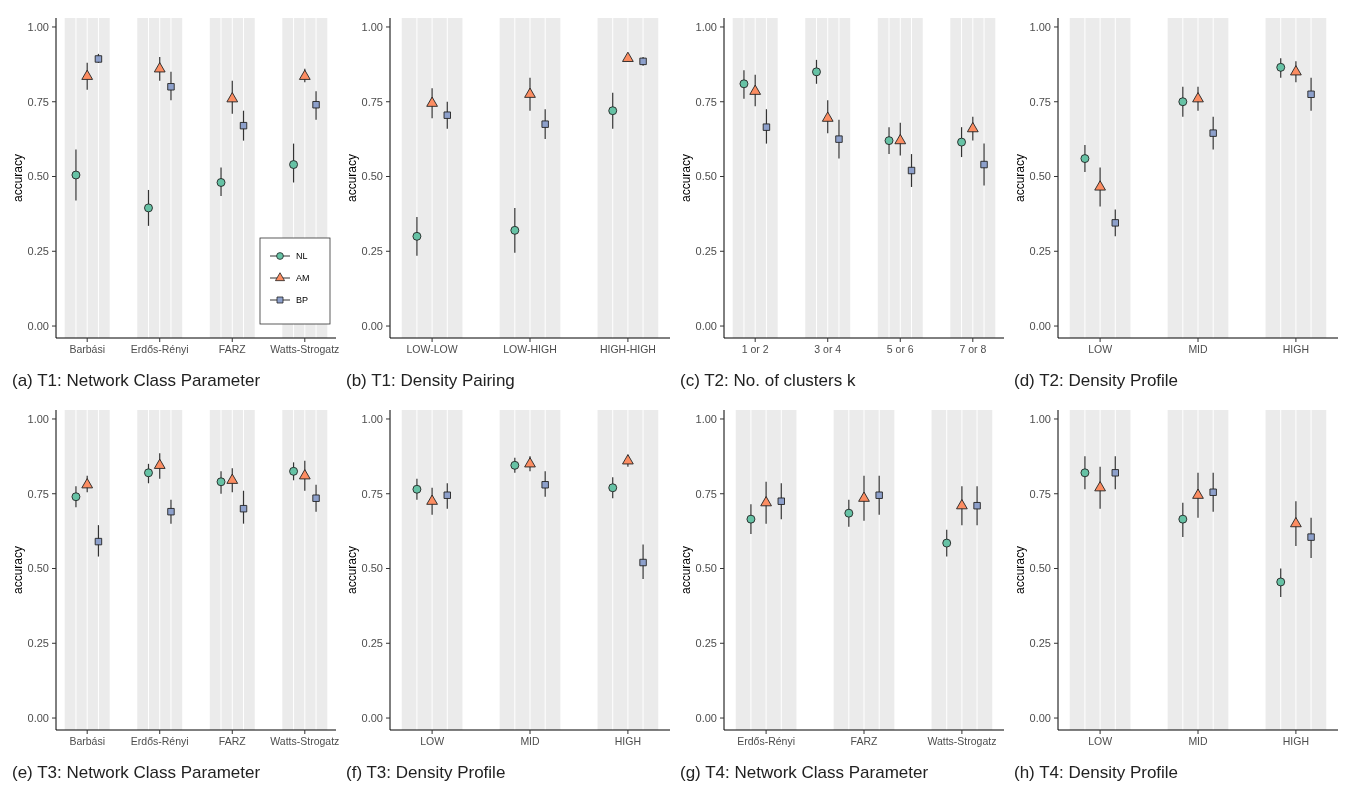 This screenshot has width=1353, height=795. What do you see at coordinates (1096, 772) in the screenshot?
I see `text: (h) T4: Density Profile` at bounding box center [1096, 772].